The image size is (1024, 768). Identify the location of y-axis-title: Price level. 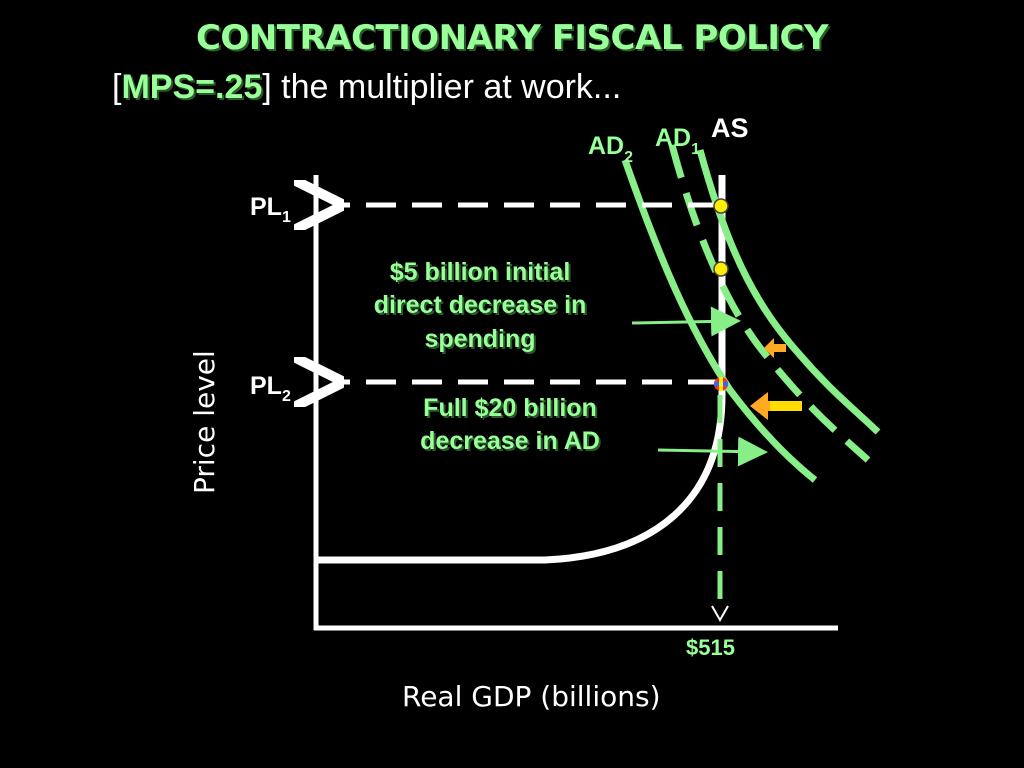
(204, 422).